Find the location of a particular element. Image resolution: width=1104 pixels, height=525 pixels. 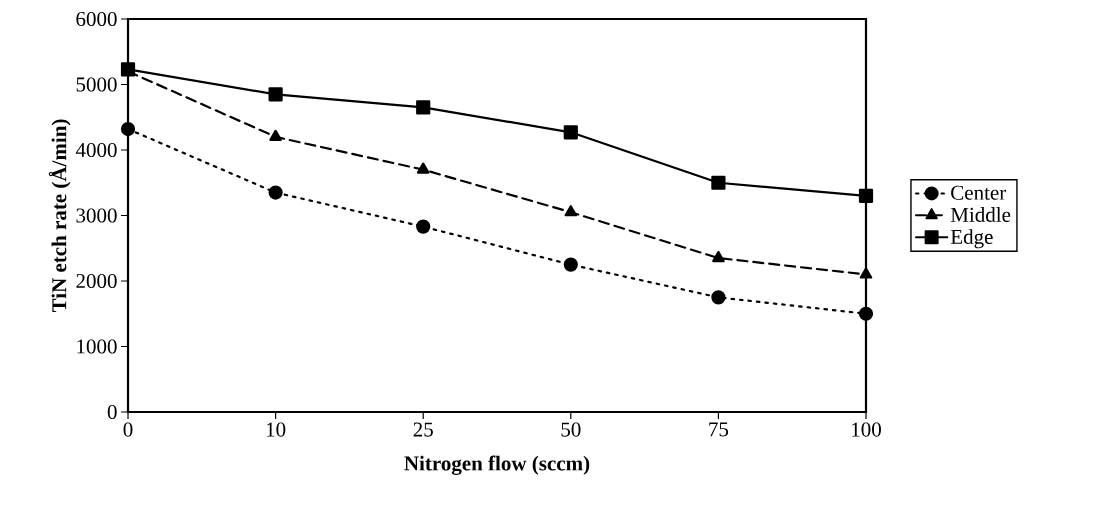

x-tick-label: 10 is located at coordinates (276, 429).